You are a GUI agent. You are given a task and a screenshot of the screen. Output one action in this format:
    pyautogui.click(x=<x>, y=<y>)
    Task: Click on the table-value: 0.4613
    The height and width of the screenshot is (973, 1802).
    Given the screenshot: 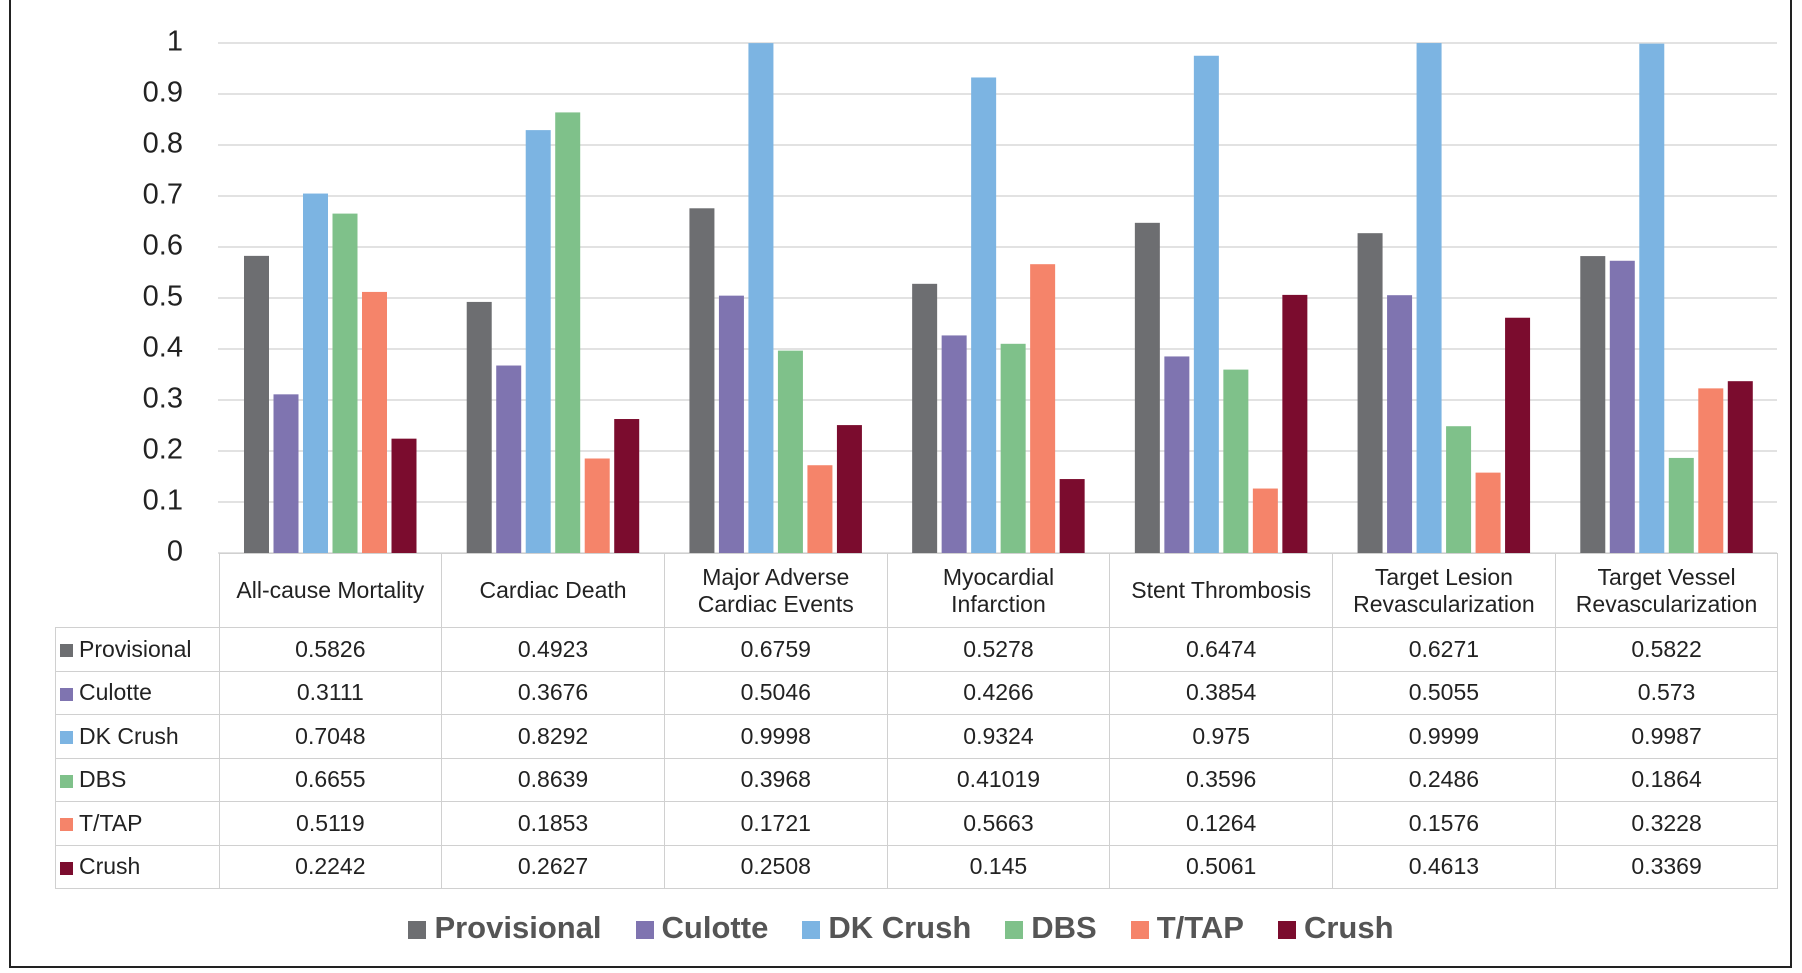 What is the action you would take?
    pyautogui.click(x=1444, y=866)
    